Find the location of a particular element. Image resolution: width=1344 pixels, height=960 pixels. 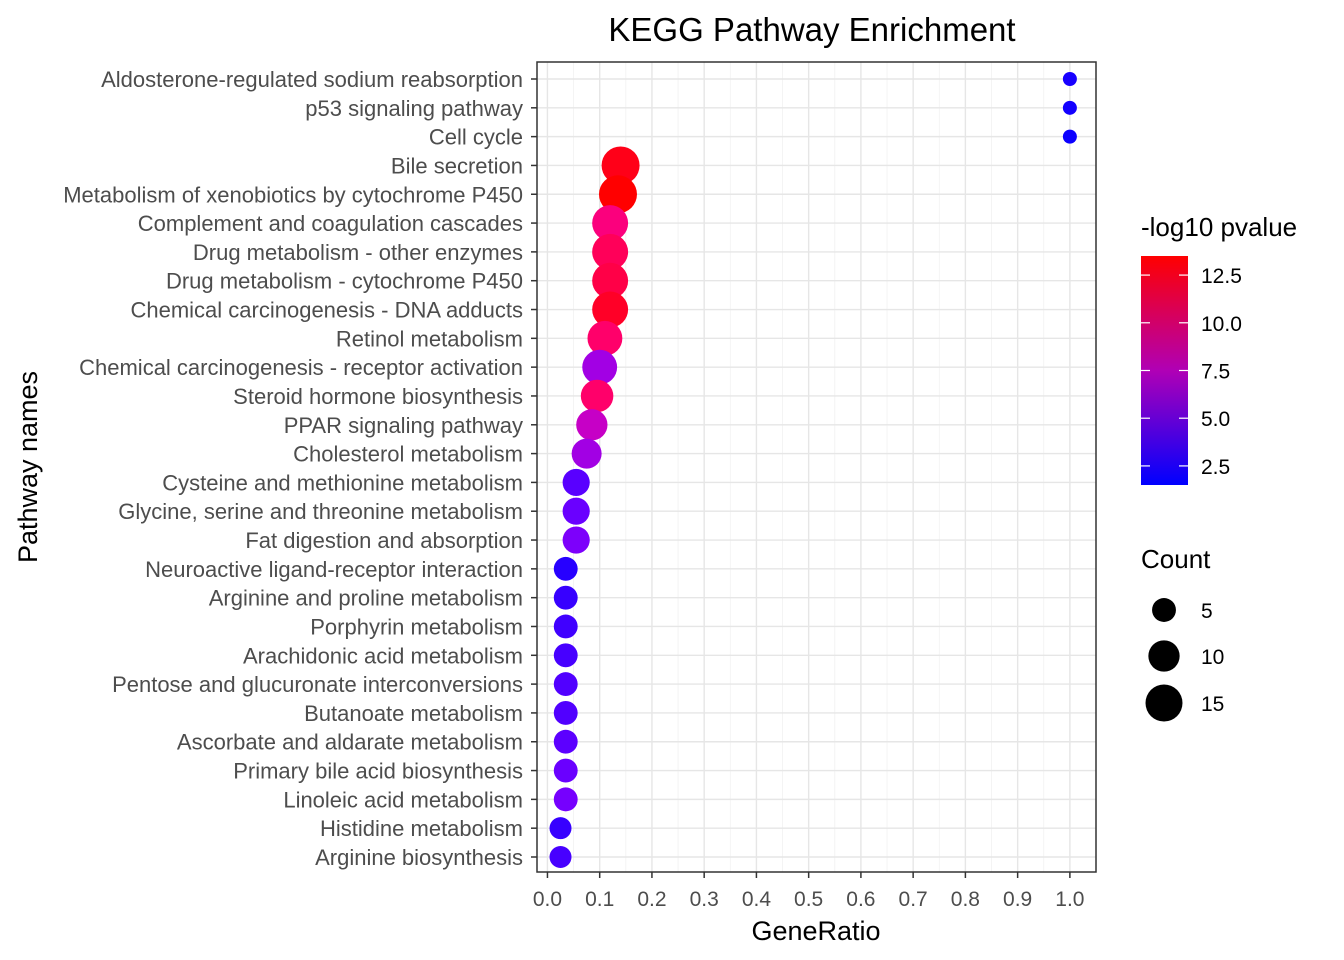

x-tick-label: 0.1 is located at coordinates (599, 899).